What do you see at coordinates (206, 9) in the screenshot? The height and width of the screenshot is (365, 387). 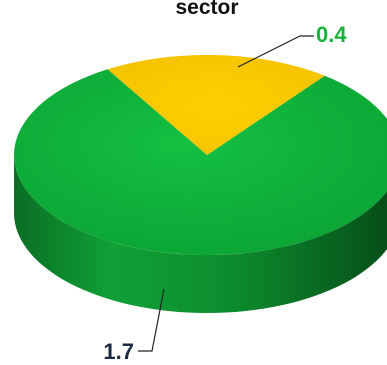 I see `chart-title: sector` at bounding box center [206, 9].